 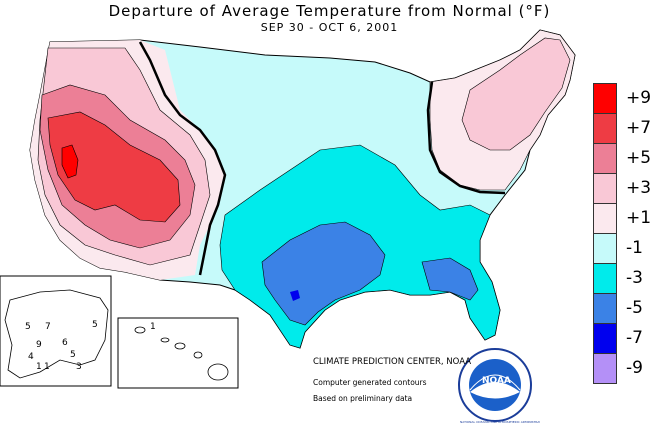 What do you see at coordinates (496, 381) in the screenshot?
I see `noaa-logo-text: NOAA` at bounding box center [496, 381].